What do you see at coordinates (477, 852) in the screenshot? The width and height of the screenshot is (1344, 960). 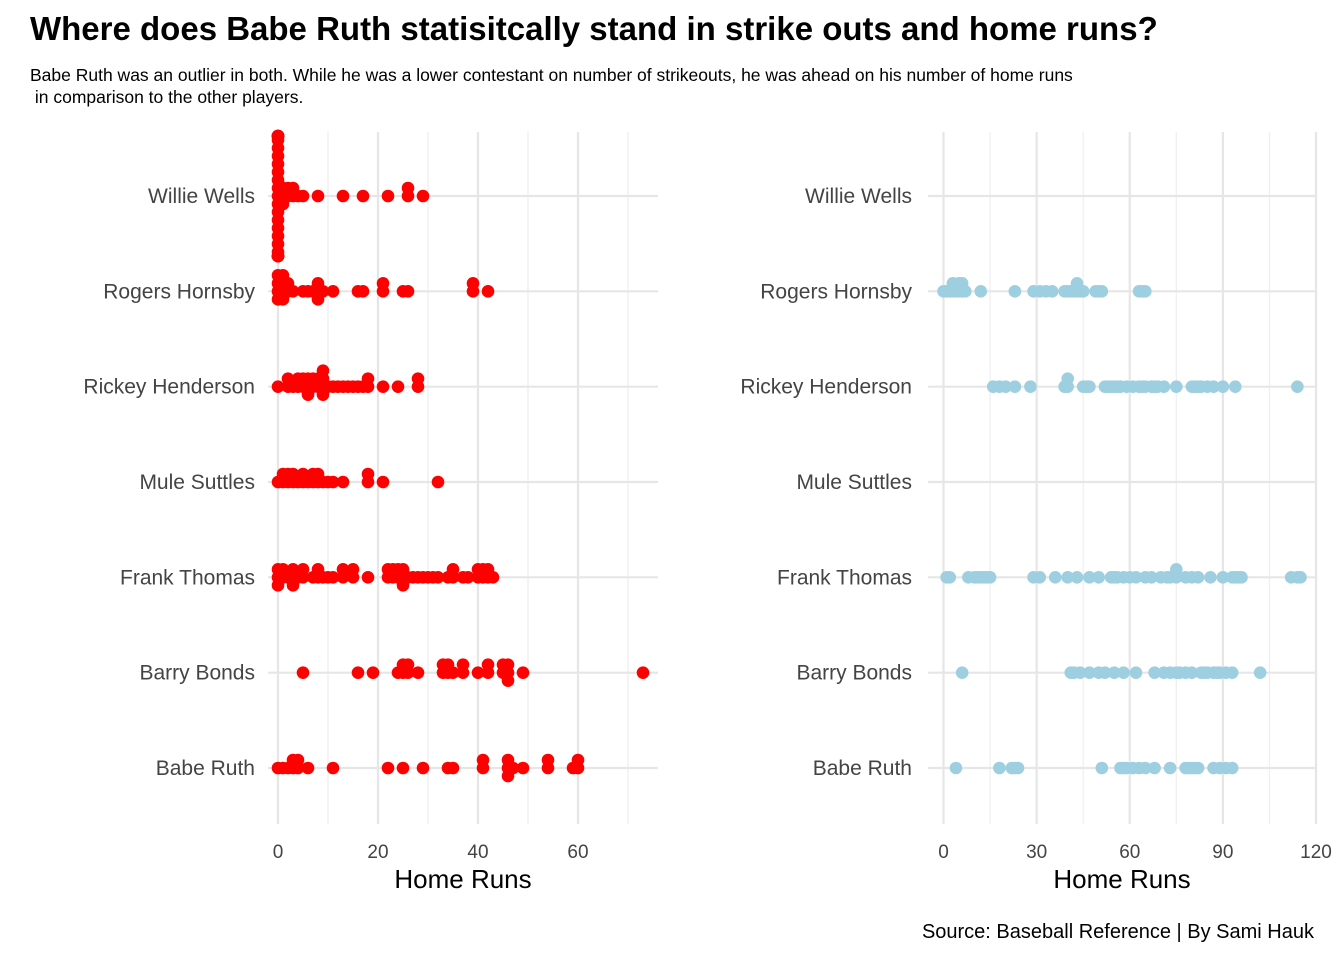 I see `x-tick-label: 40` at bounding box center [477, 852].